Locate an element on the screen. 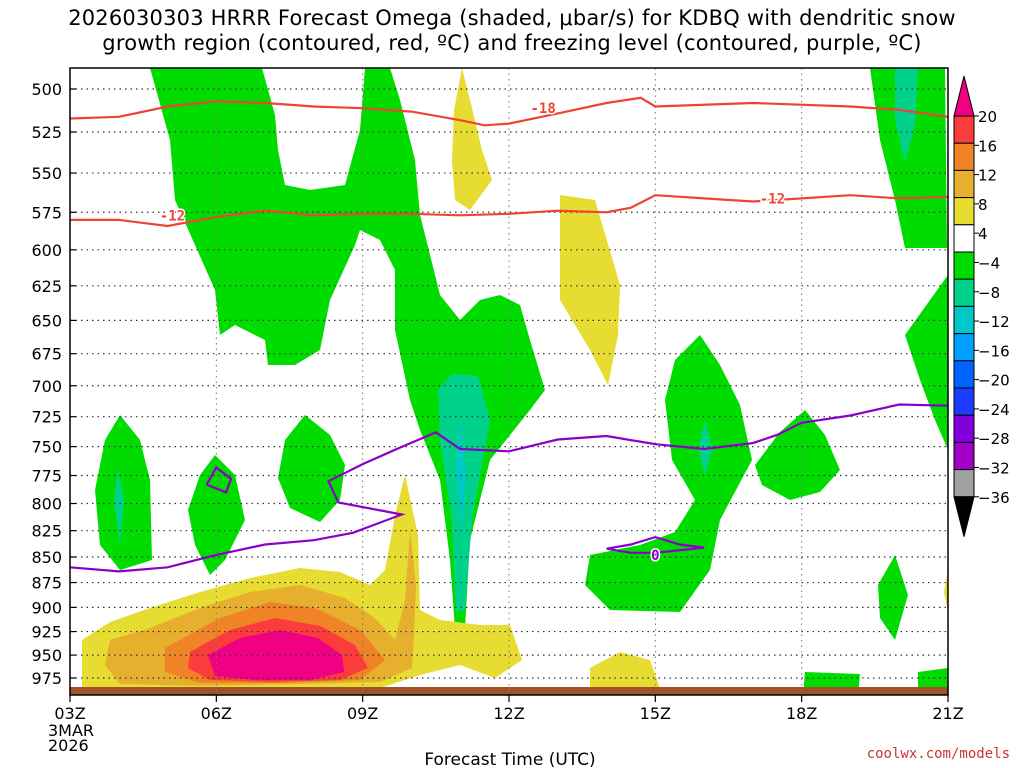 Image resolution: width=1024 pixels, height=768 pixels. y-tick-label-600: 600 is located at coordinates (46, 250).